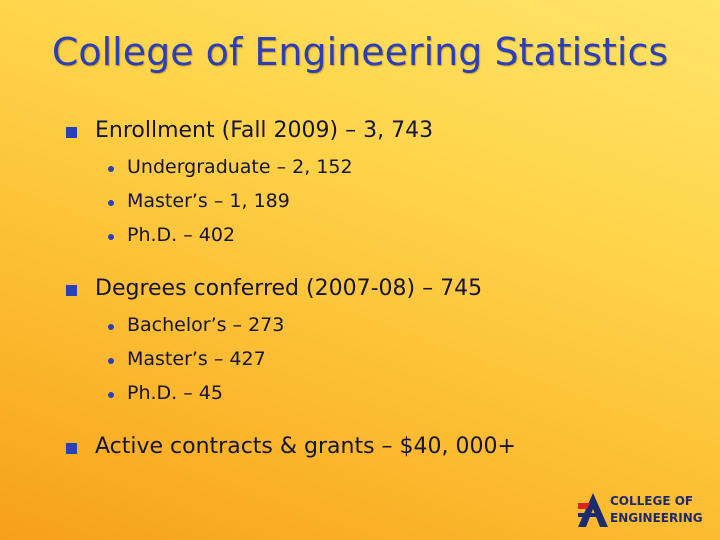 The image size is (720, 540). Describe the element at coordinates (640, 510) in the screenshot. I see `logo: COLLEGE OF ENGINEERING` at that location.